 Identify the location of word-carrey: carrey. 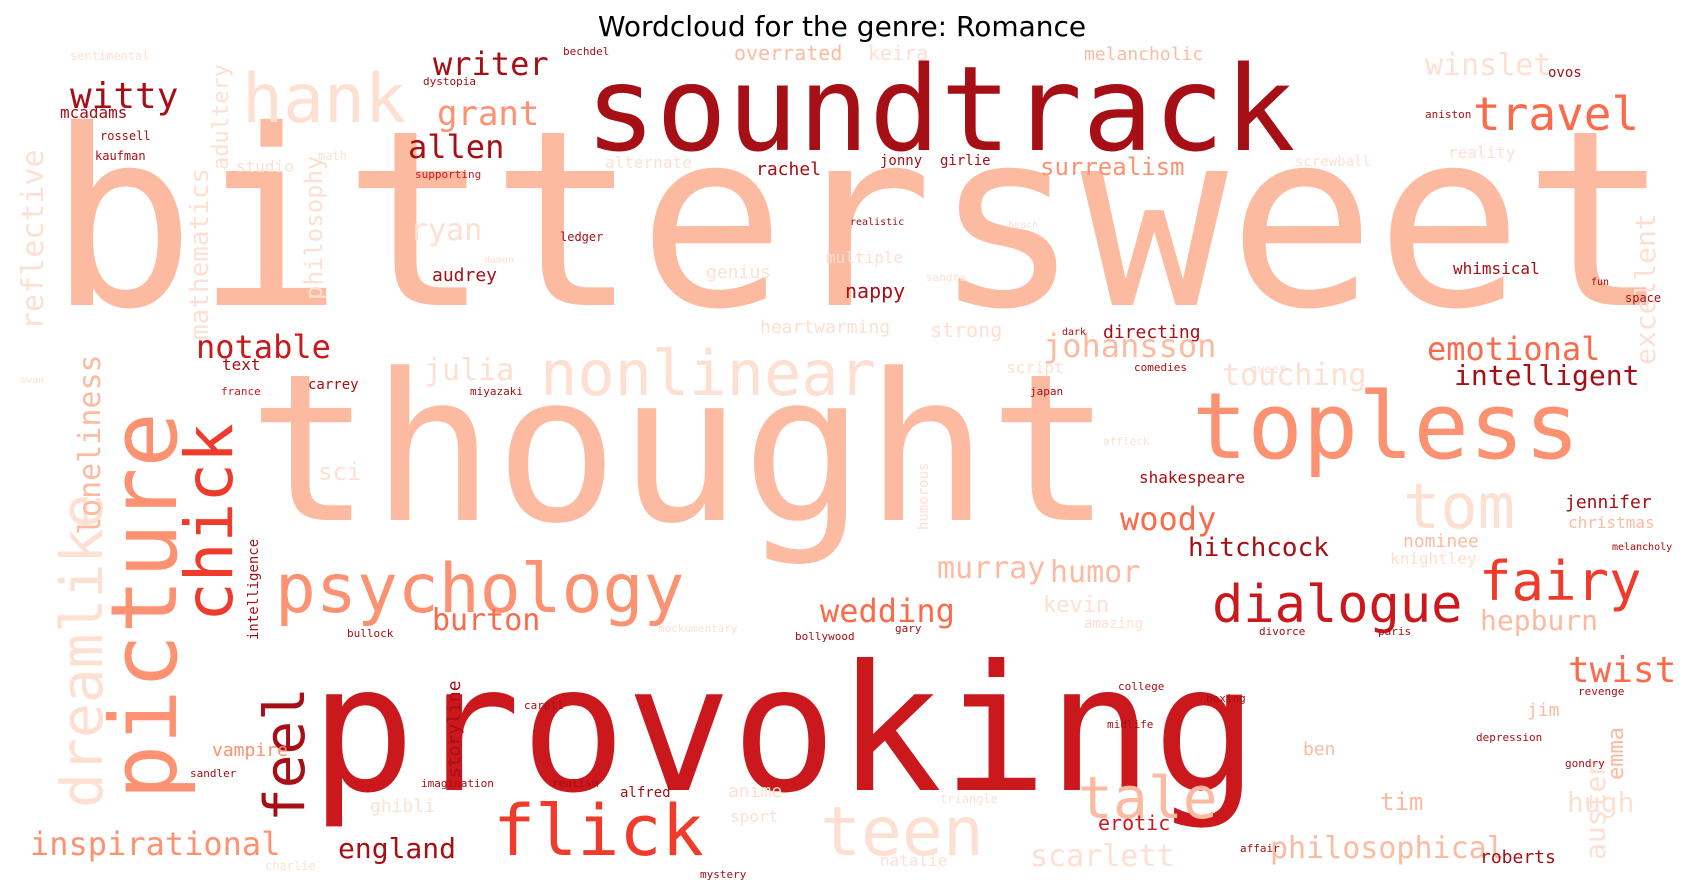
(333, 385).